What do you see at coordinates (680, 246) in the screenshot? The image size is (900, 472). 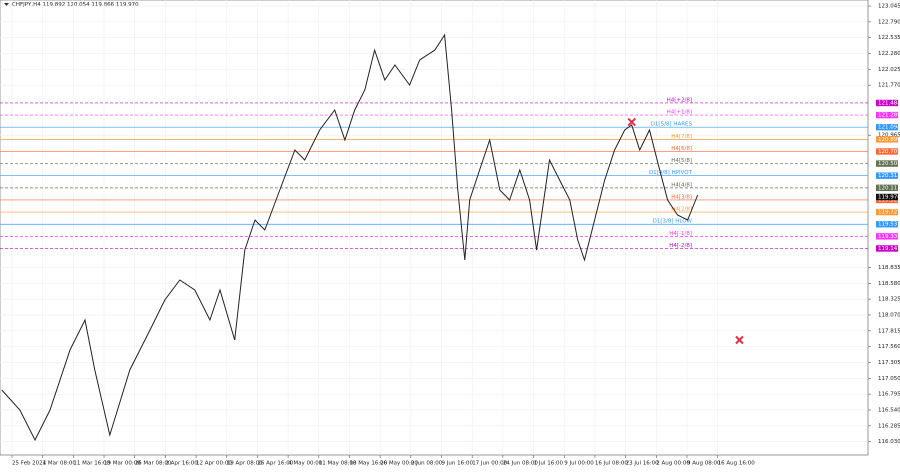 I see `level-label: H4[-2/8]` at bounding box center [680, 246].